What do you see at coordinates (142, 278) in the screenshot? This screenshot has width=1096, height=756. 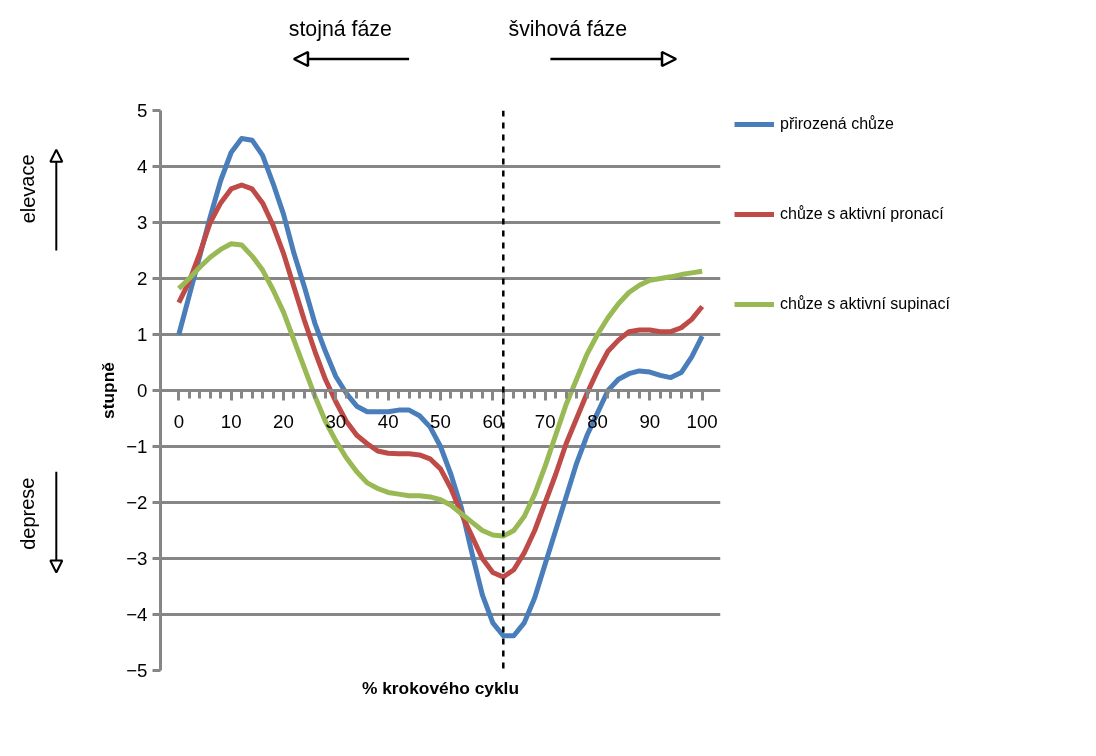 I see `y-tick-label: 2` at bounding box center [142, 278].